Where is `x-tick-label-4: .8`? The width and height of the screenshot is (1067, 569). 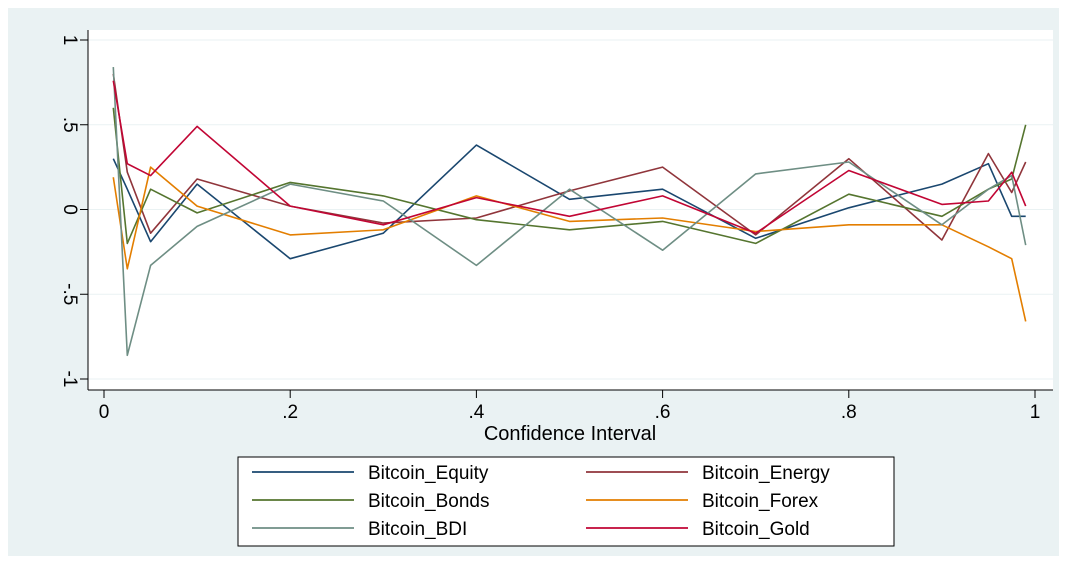 x-tick-label-4: .8 is located at coordinates (849, 412).